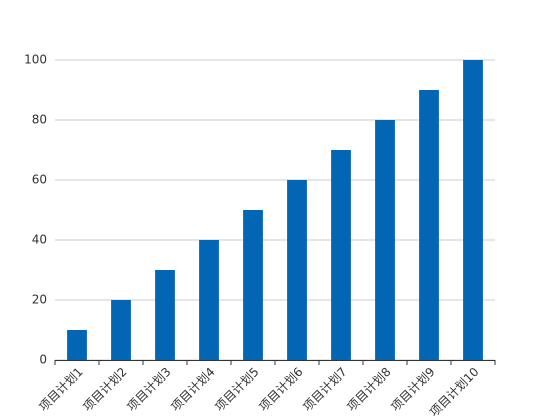 This screenshot has height=420, width=550. I want to click on y-tick-label: 0, so click(43, 360).